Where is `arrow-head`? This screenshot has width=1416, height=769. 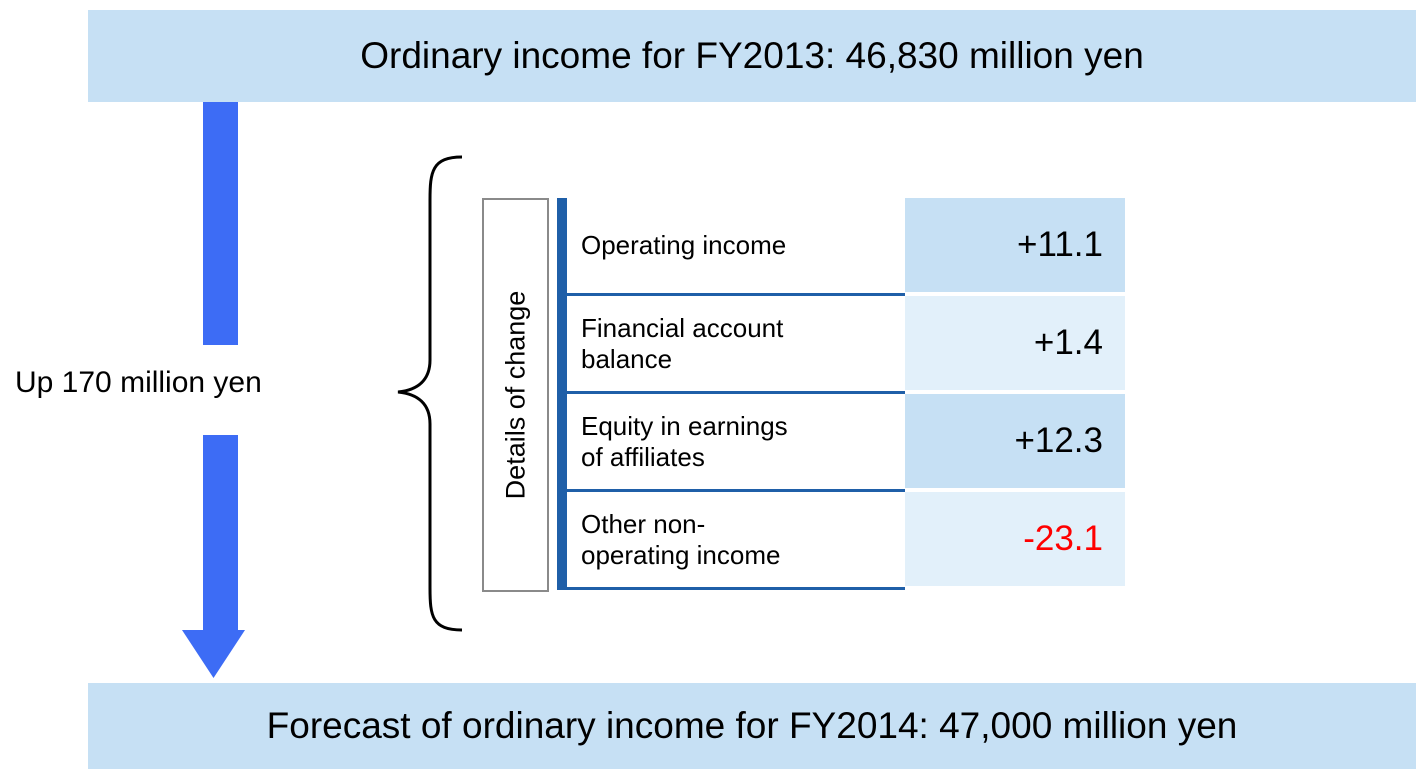
arrow-head is located at coordinates (213, 654).